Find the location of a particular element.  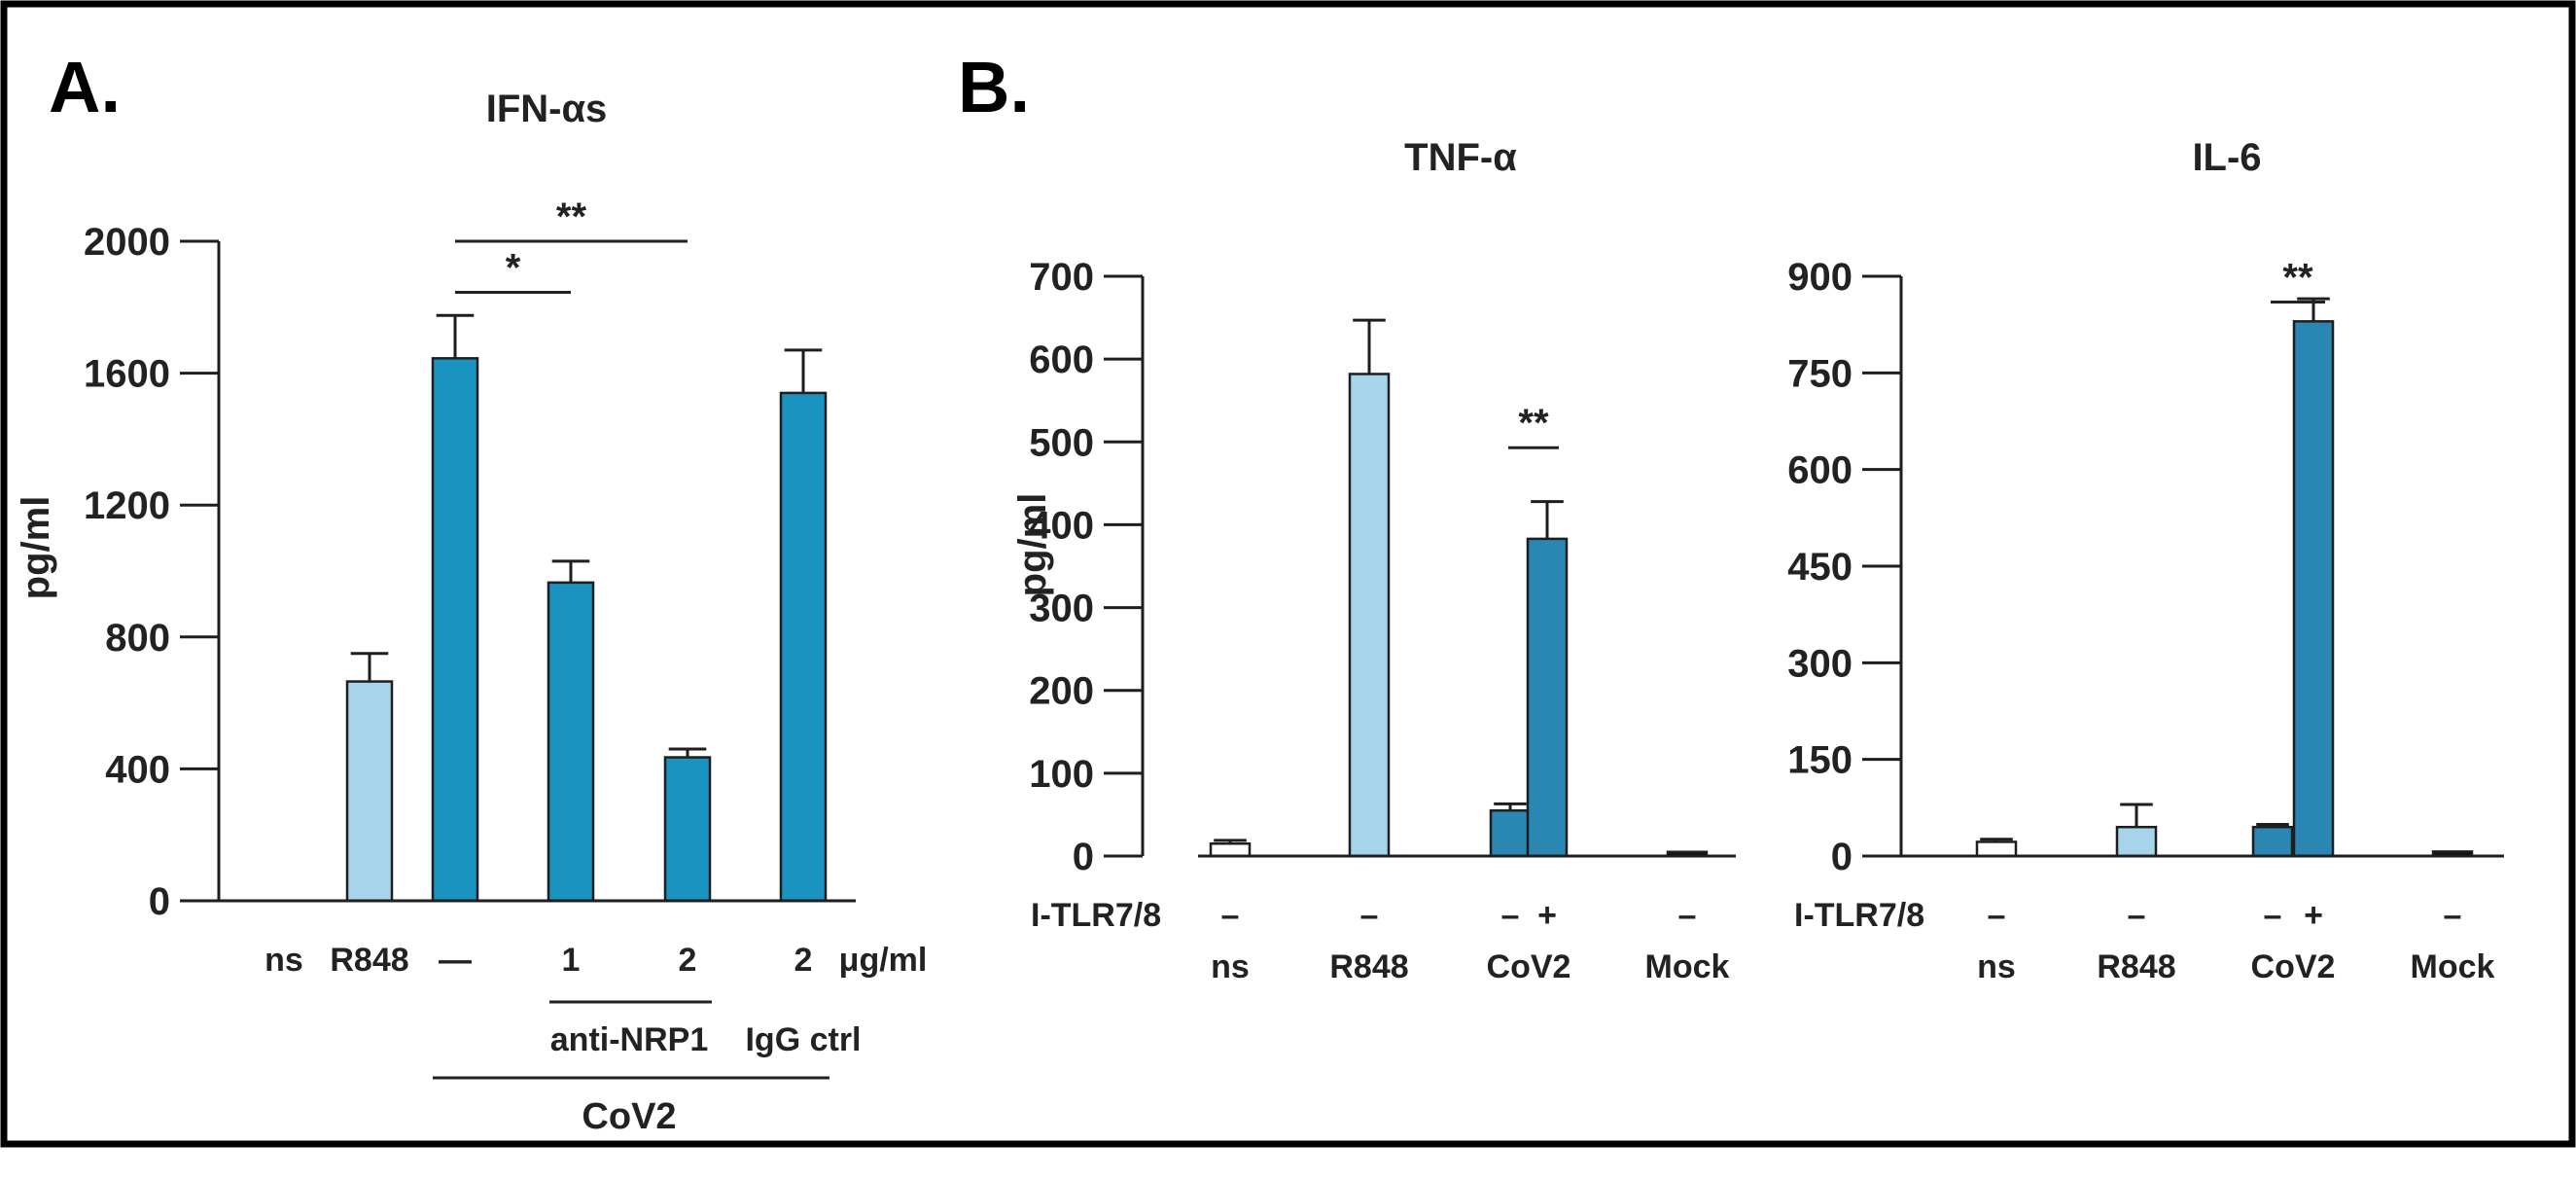

chart-il6-significance-stars: ** is located at coordinates (2297, 277).